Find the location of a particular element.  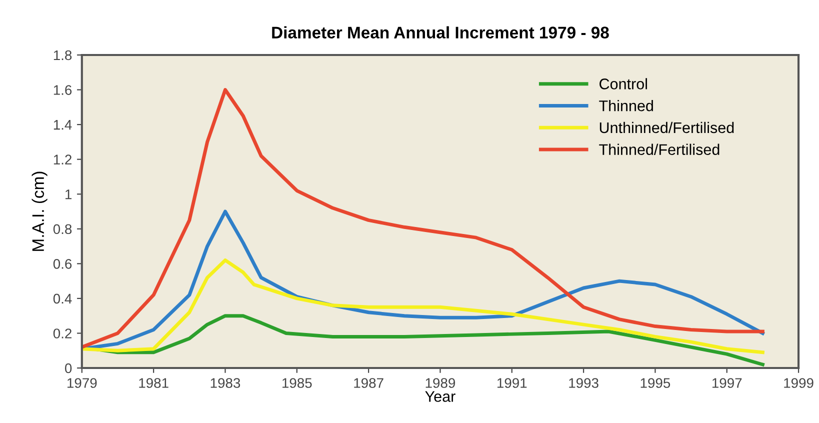

y-tick-label: 0 is located at coordinates (68, 368).